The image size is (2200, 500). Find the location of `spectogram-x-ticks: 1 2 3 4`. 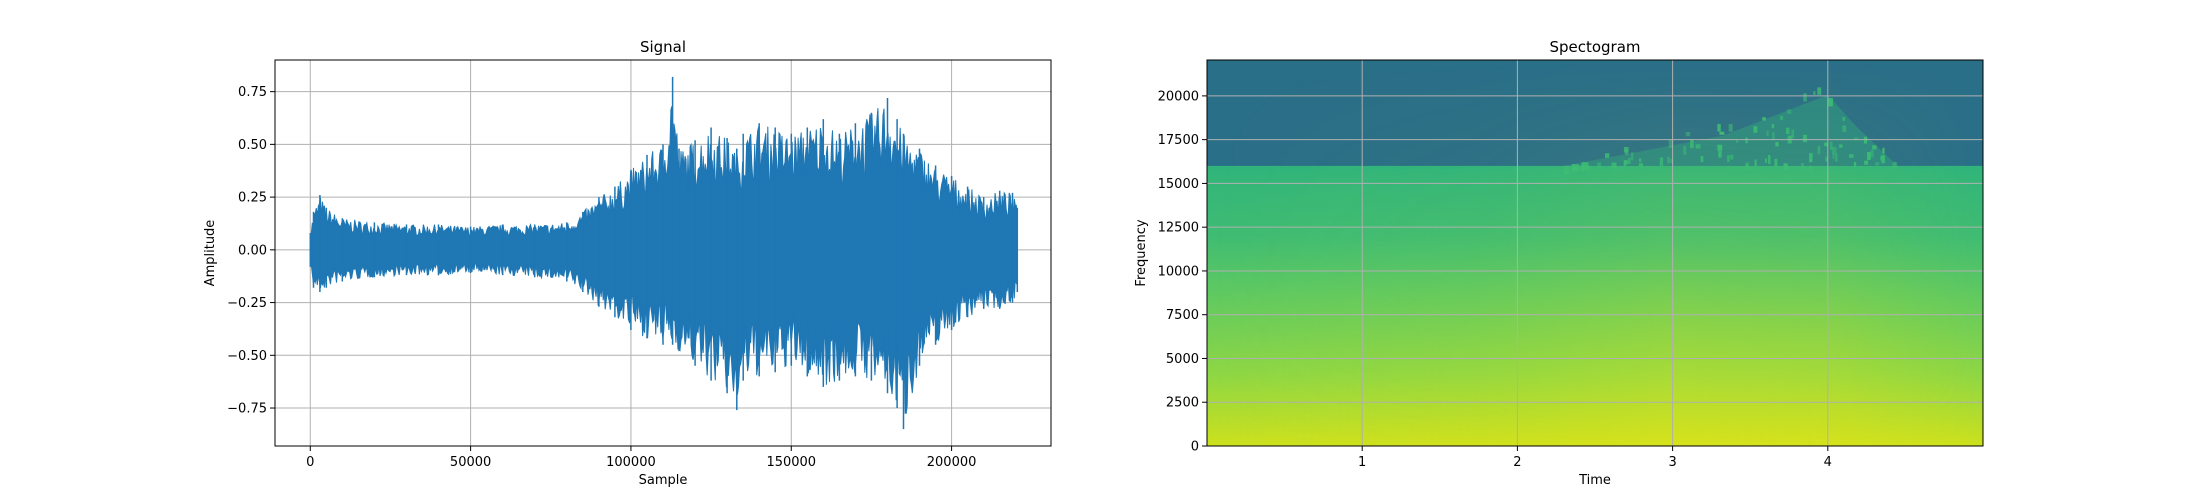

spectogram-x-ticks: 1 2 3 4 is located at coordinates (1595, 458).